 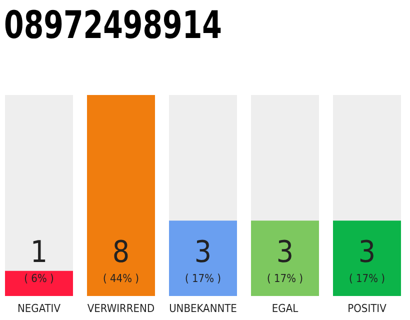 I want to click on x-tick-label: UNBEKANNTE, so click(x=203, y=308).